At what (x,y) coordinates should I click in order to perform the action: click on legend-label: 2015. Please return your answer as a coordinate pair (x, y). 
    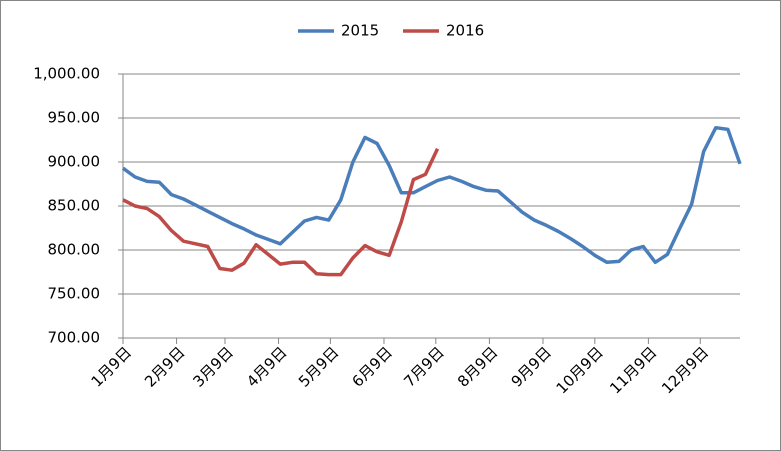
    Looking at the image, I should click on (360, 31).